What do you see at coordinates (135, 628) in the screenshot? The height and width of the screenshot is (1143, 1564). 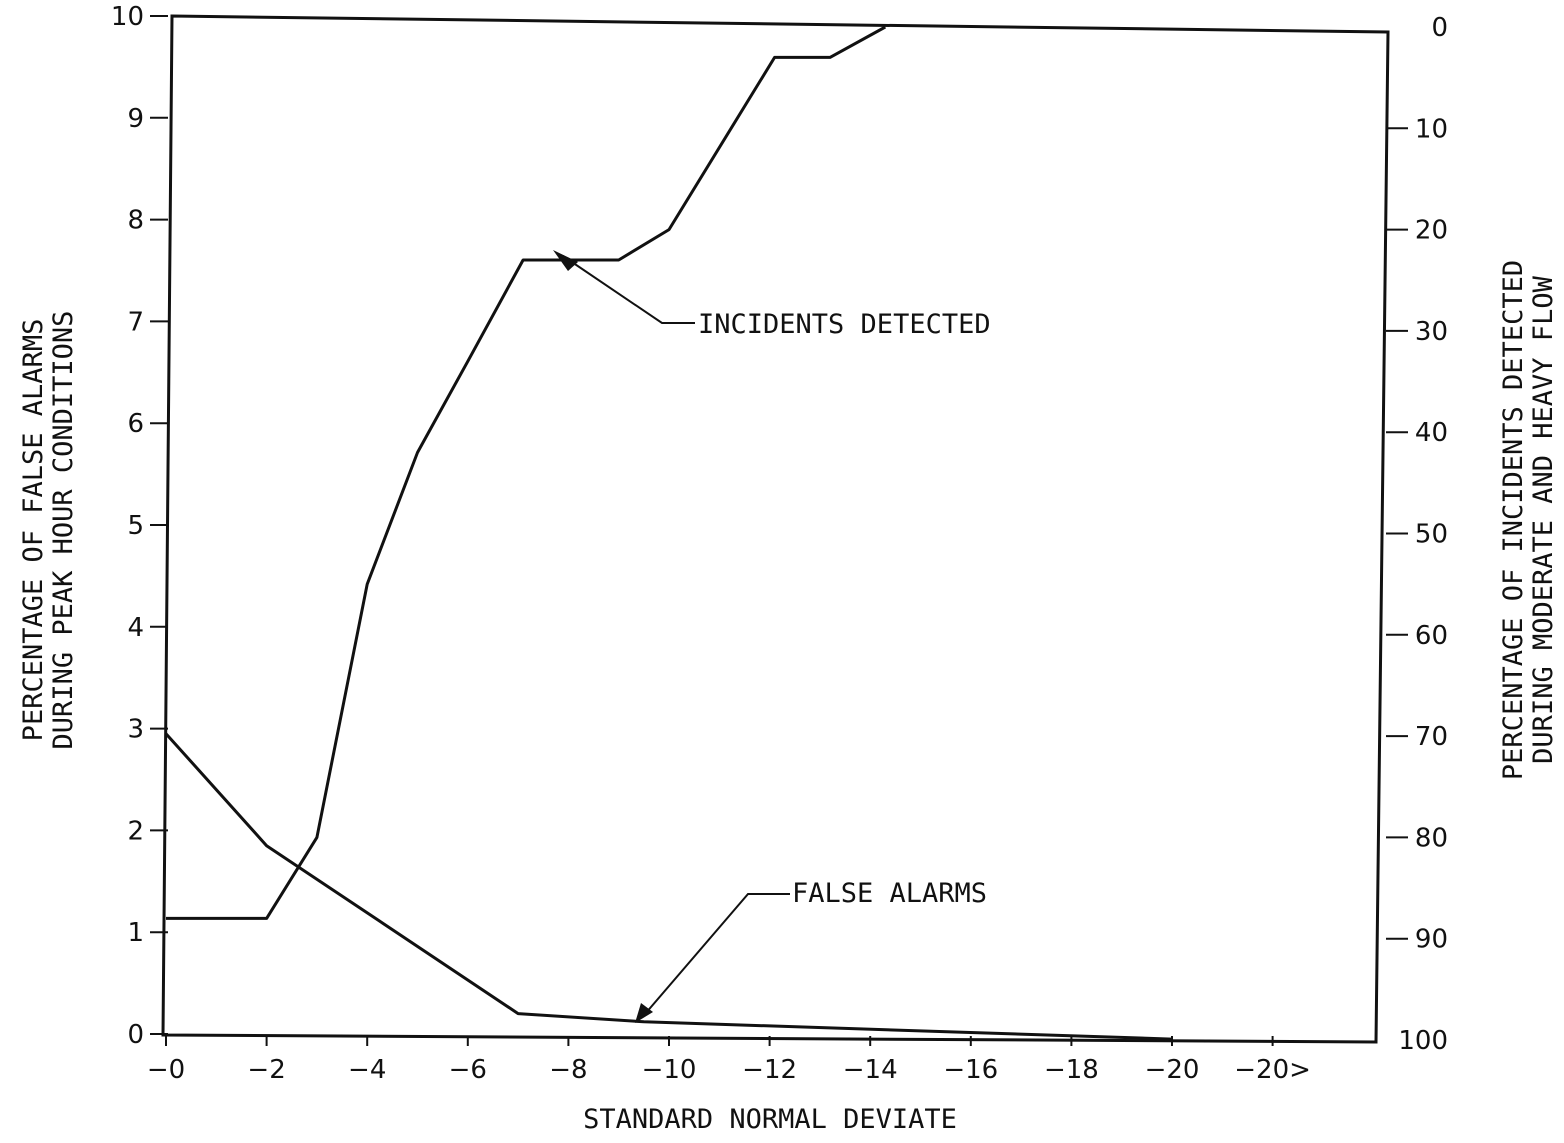 I see `left-tick-label-4: 4` at bounding box center [135, 628].